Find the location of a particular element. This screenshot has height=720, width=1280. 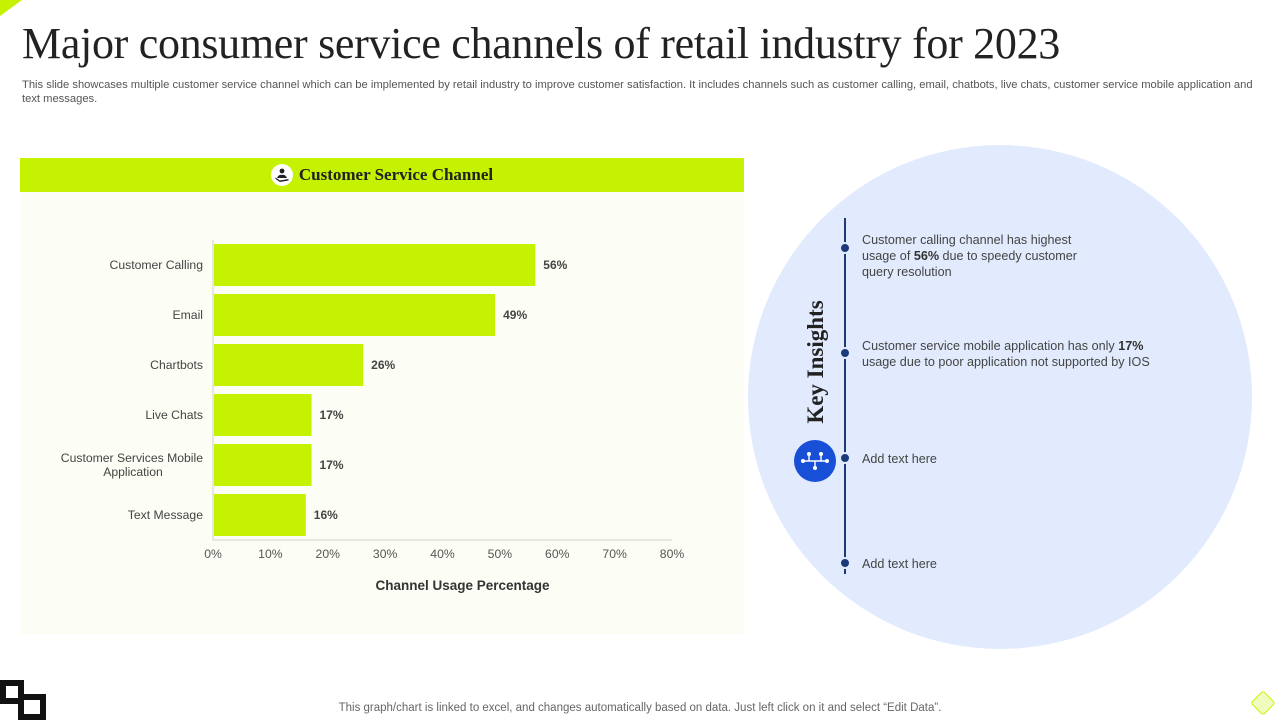

x-tick-label: 70% is located at coordinates (614, 554).